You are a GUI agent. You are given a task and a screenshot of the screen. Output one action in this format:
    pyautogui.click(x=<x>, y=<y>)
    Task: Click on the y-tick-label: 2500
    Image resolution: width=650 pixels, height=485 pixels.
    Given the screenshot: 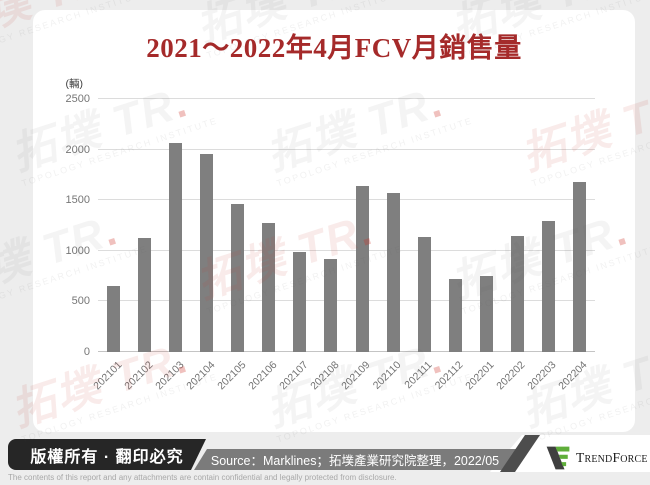 What is the action you would take?
    pyautogui.click(x=77, y=99)
    